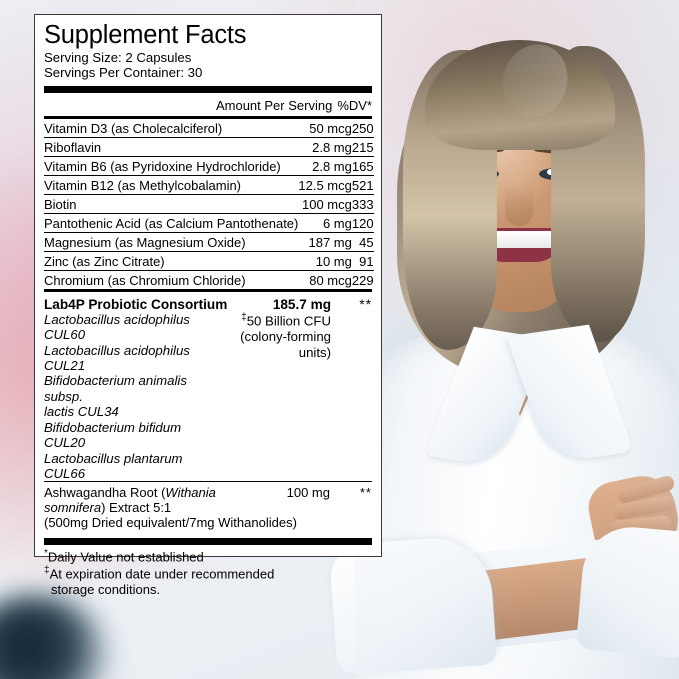  Describe the element at coordinates (362, 260) in the screenshot. I see `nutrient-dv: 91` at that location.